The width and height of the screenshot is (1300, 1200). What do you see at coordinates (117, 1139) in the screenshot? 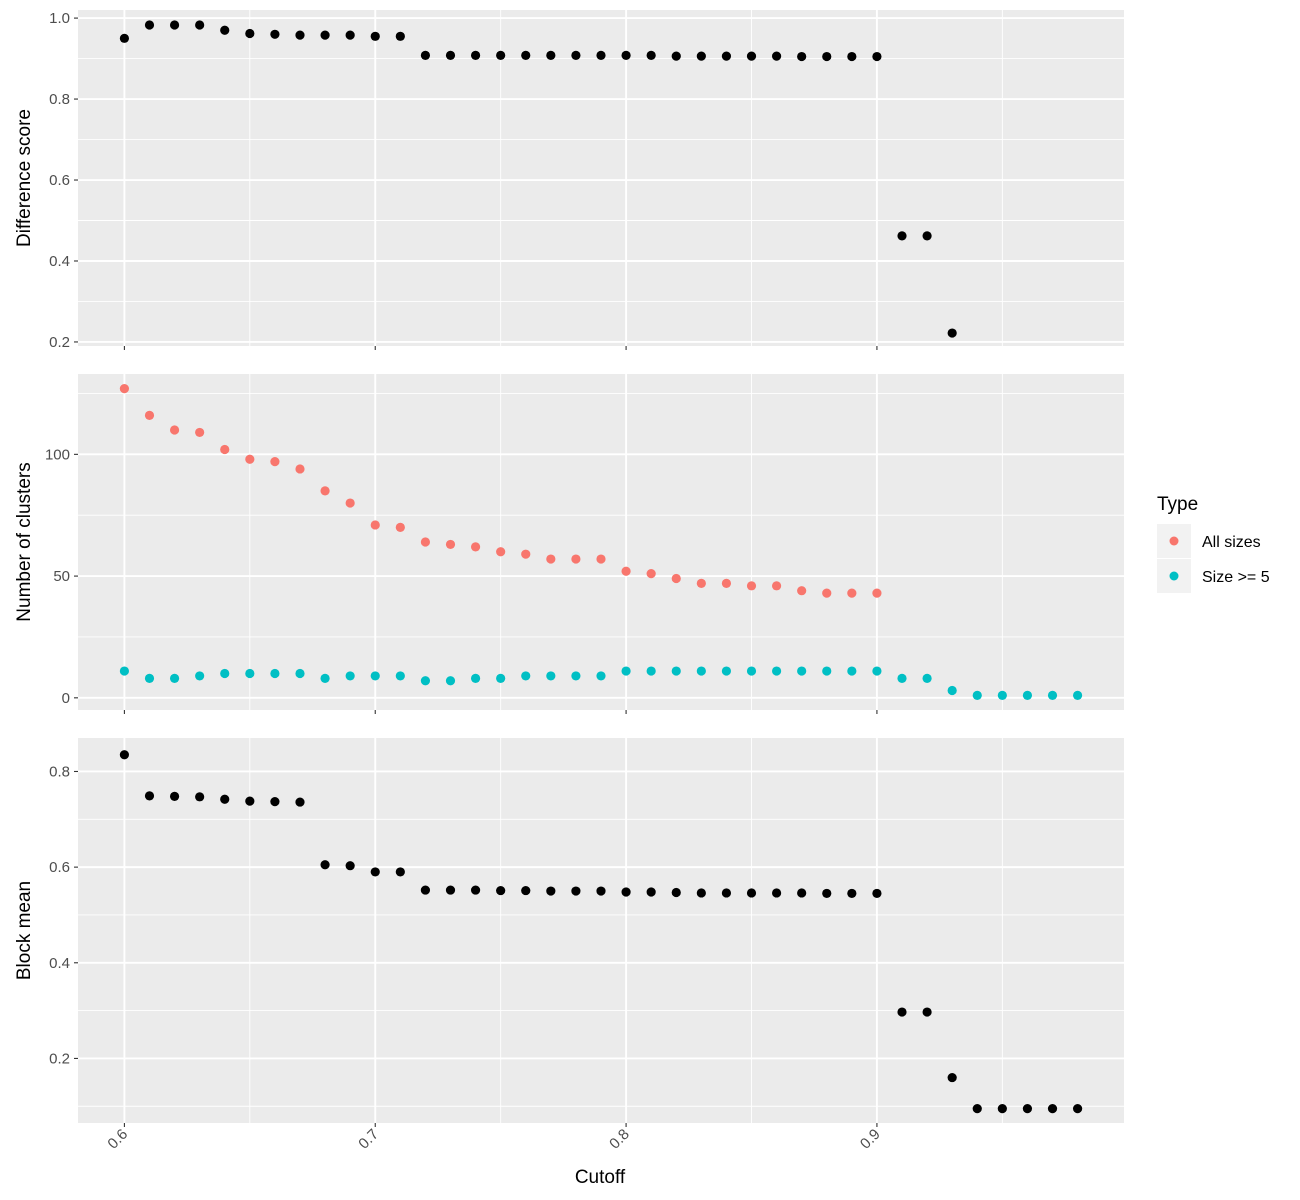
I see `x-tick-label: 0.6` at bounding box center [117, 1139].